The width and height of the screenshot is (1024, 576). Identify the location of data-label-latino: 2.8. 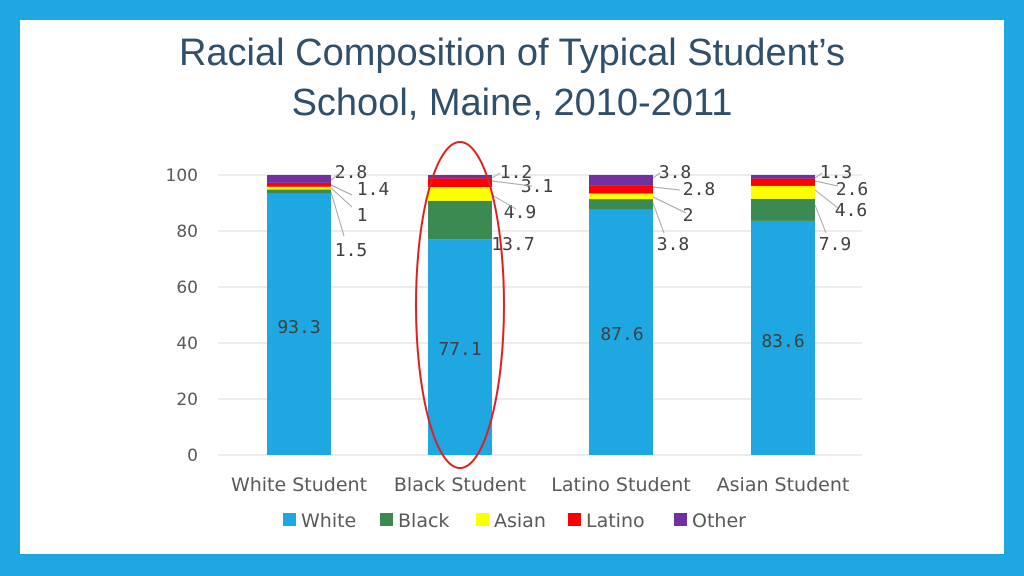
(699, 189).